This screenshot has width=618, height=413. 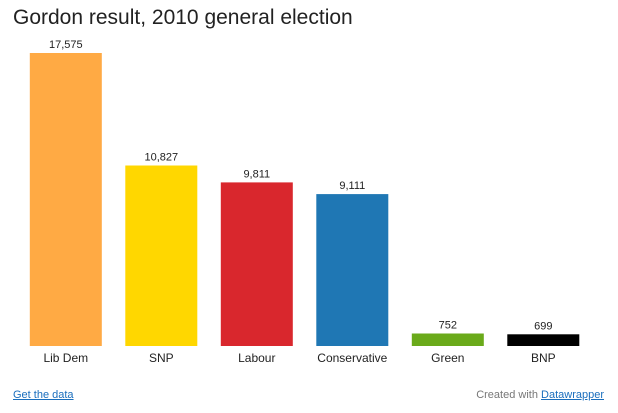 I want to click on bar-labour, so click(x=256, y=264).